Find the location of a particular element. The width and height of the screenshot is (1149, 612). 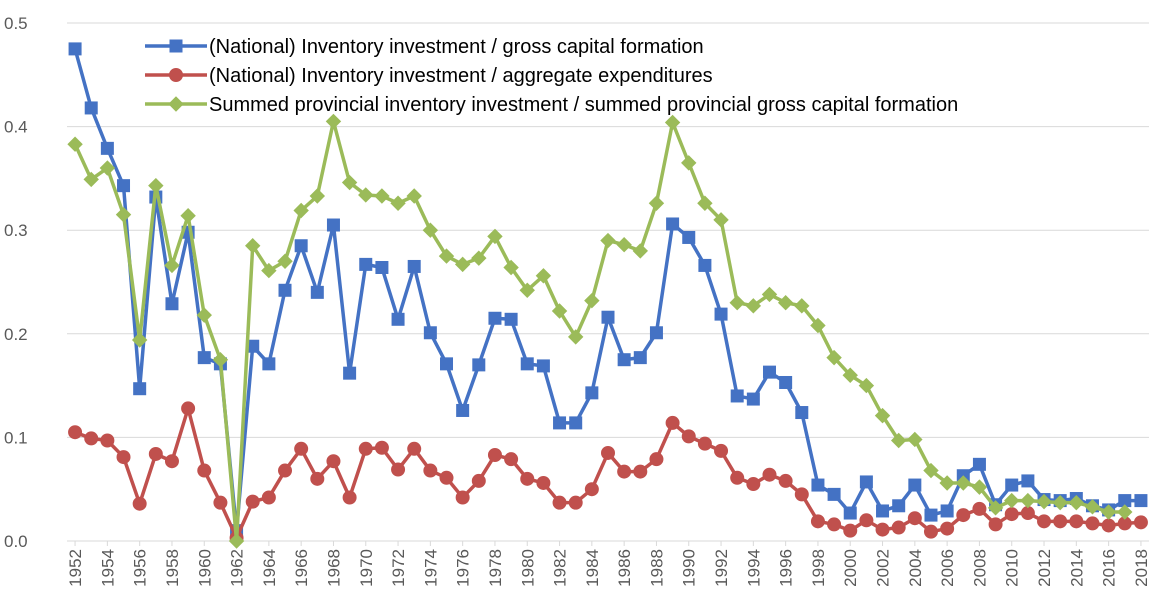

x-tick-label: 2018 is located at coordinates (1140, 568).